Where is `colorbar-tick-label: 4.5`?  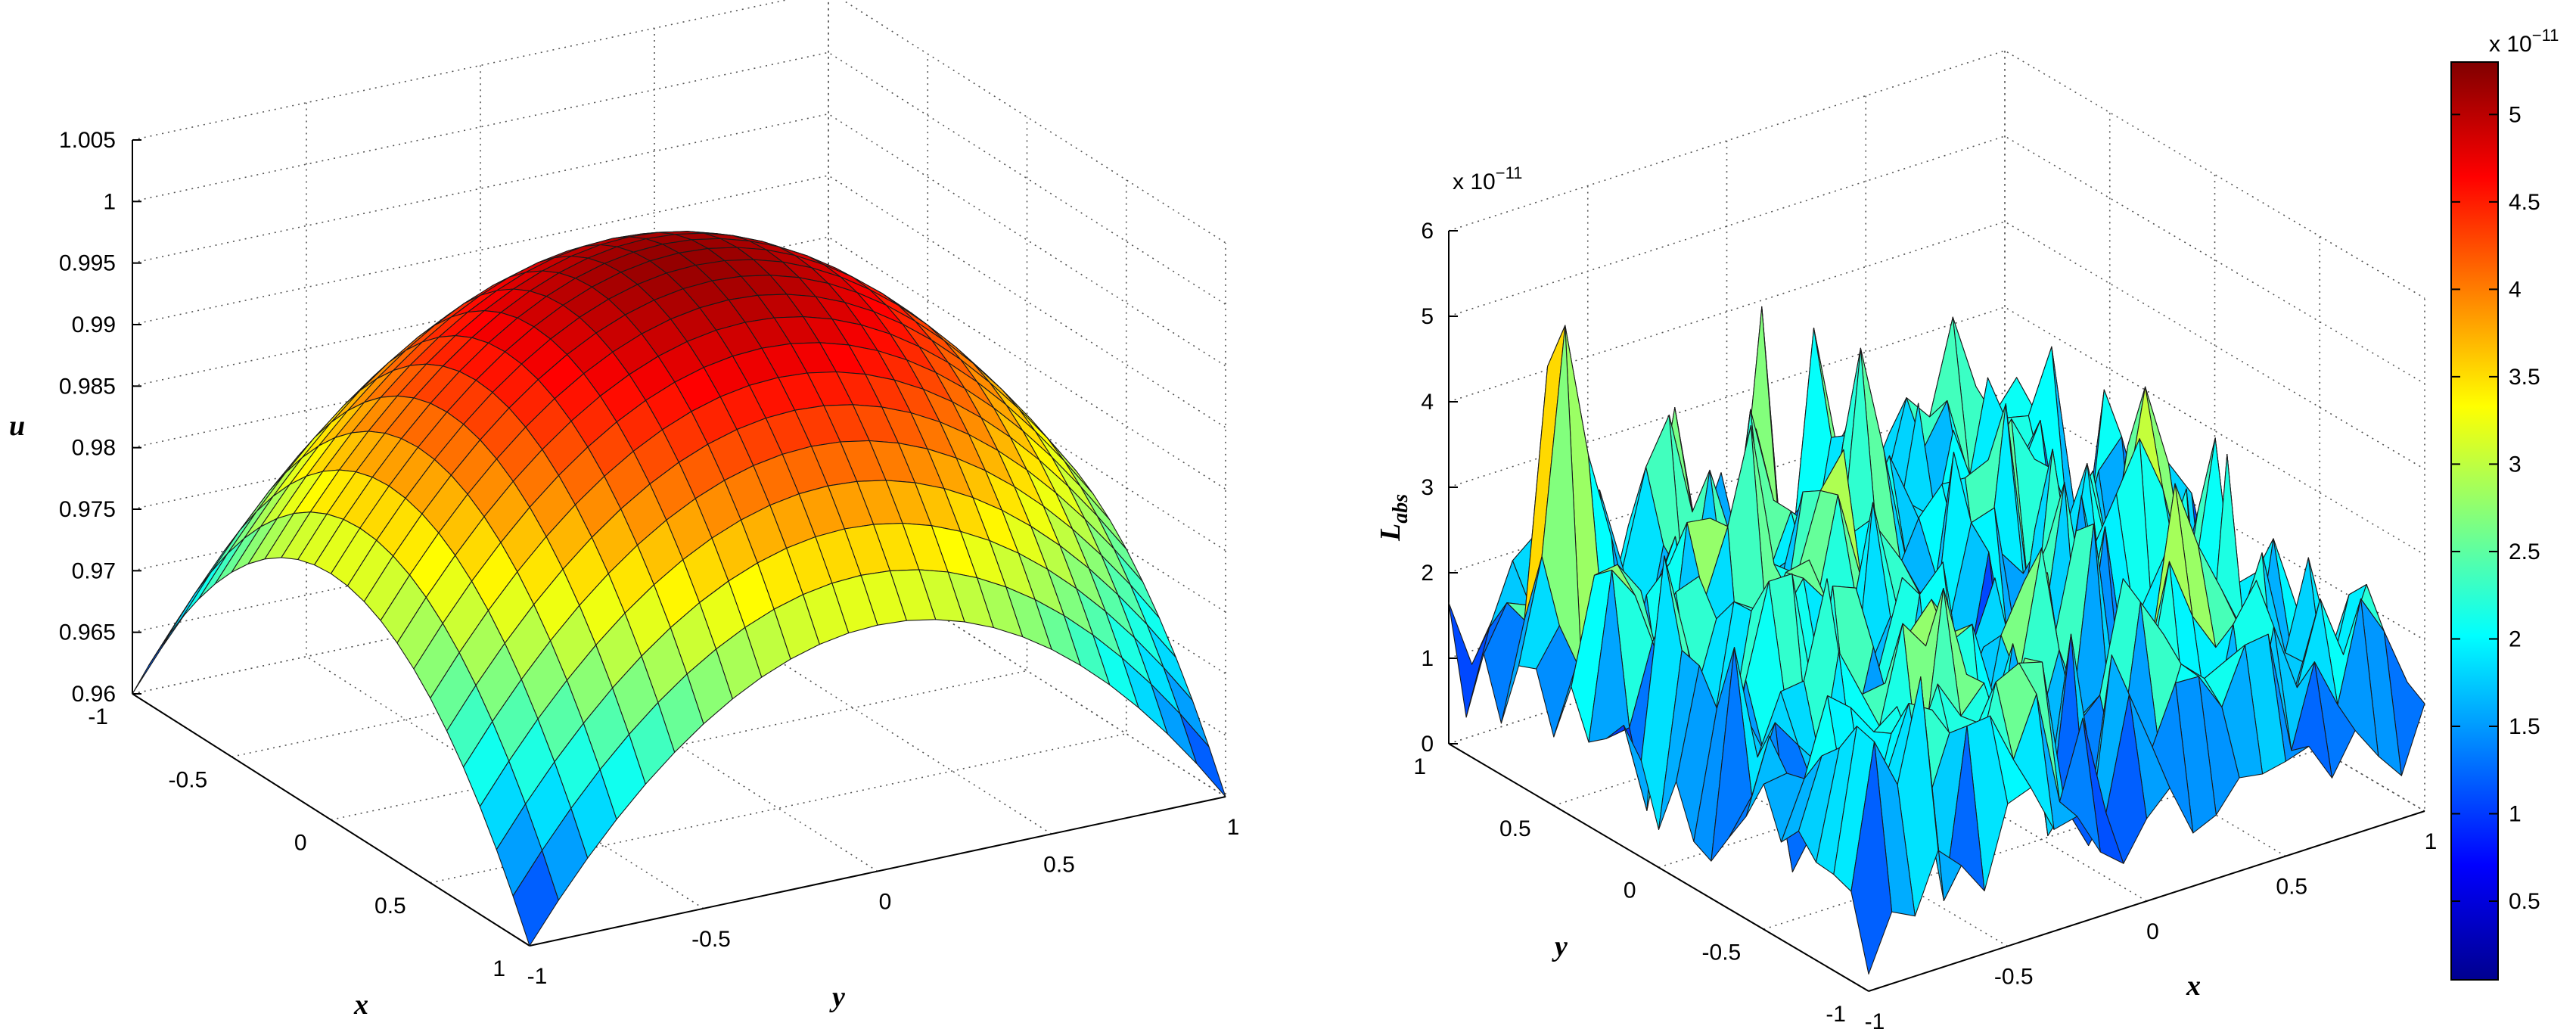 colorbar-tick-label: 4.5 is located at coordinates (2524, 202).